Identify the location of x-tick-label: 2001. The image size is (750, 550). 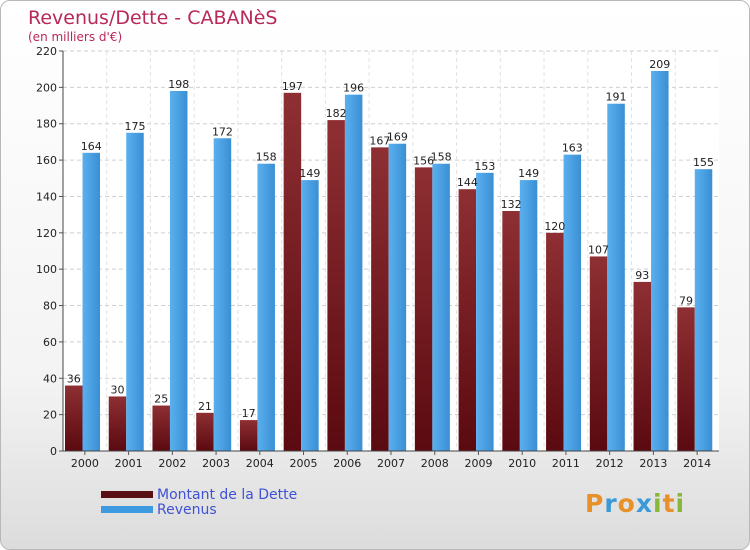
(129, 463).